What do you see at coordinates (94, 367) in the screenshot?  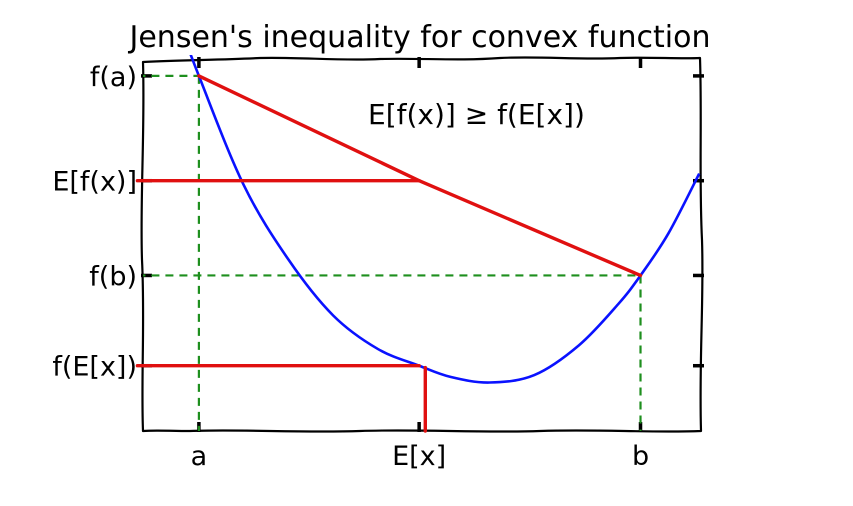 I see `y-tick-label: f(E[x])` at bounding box center [94, 367].